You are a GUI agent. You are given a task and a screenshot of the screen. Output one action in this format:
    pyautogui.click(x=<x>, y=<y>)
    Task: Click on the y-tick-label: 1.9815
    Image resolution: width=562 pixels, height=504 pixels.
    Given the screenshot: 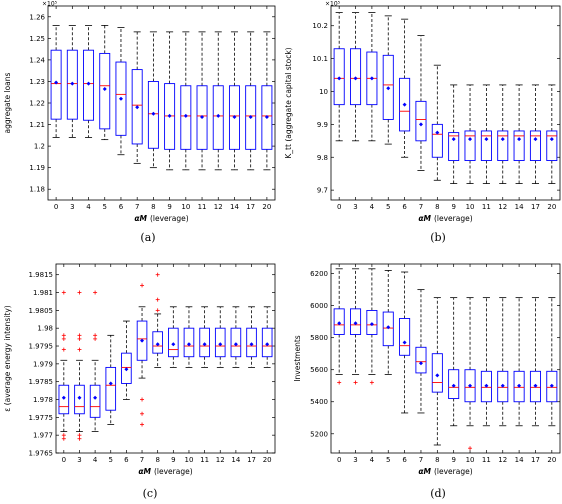 What is the action you would take?
    pyautogui.click(x=41, y=275)
    